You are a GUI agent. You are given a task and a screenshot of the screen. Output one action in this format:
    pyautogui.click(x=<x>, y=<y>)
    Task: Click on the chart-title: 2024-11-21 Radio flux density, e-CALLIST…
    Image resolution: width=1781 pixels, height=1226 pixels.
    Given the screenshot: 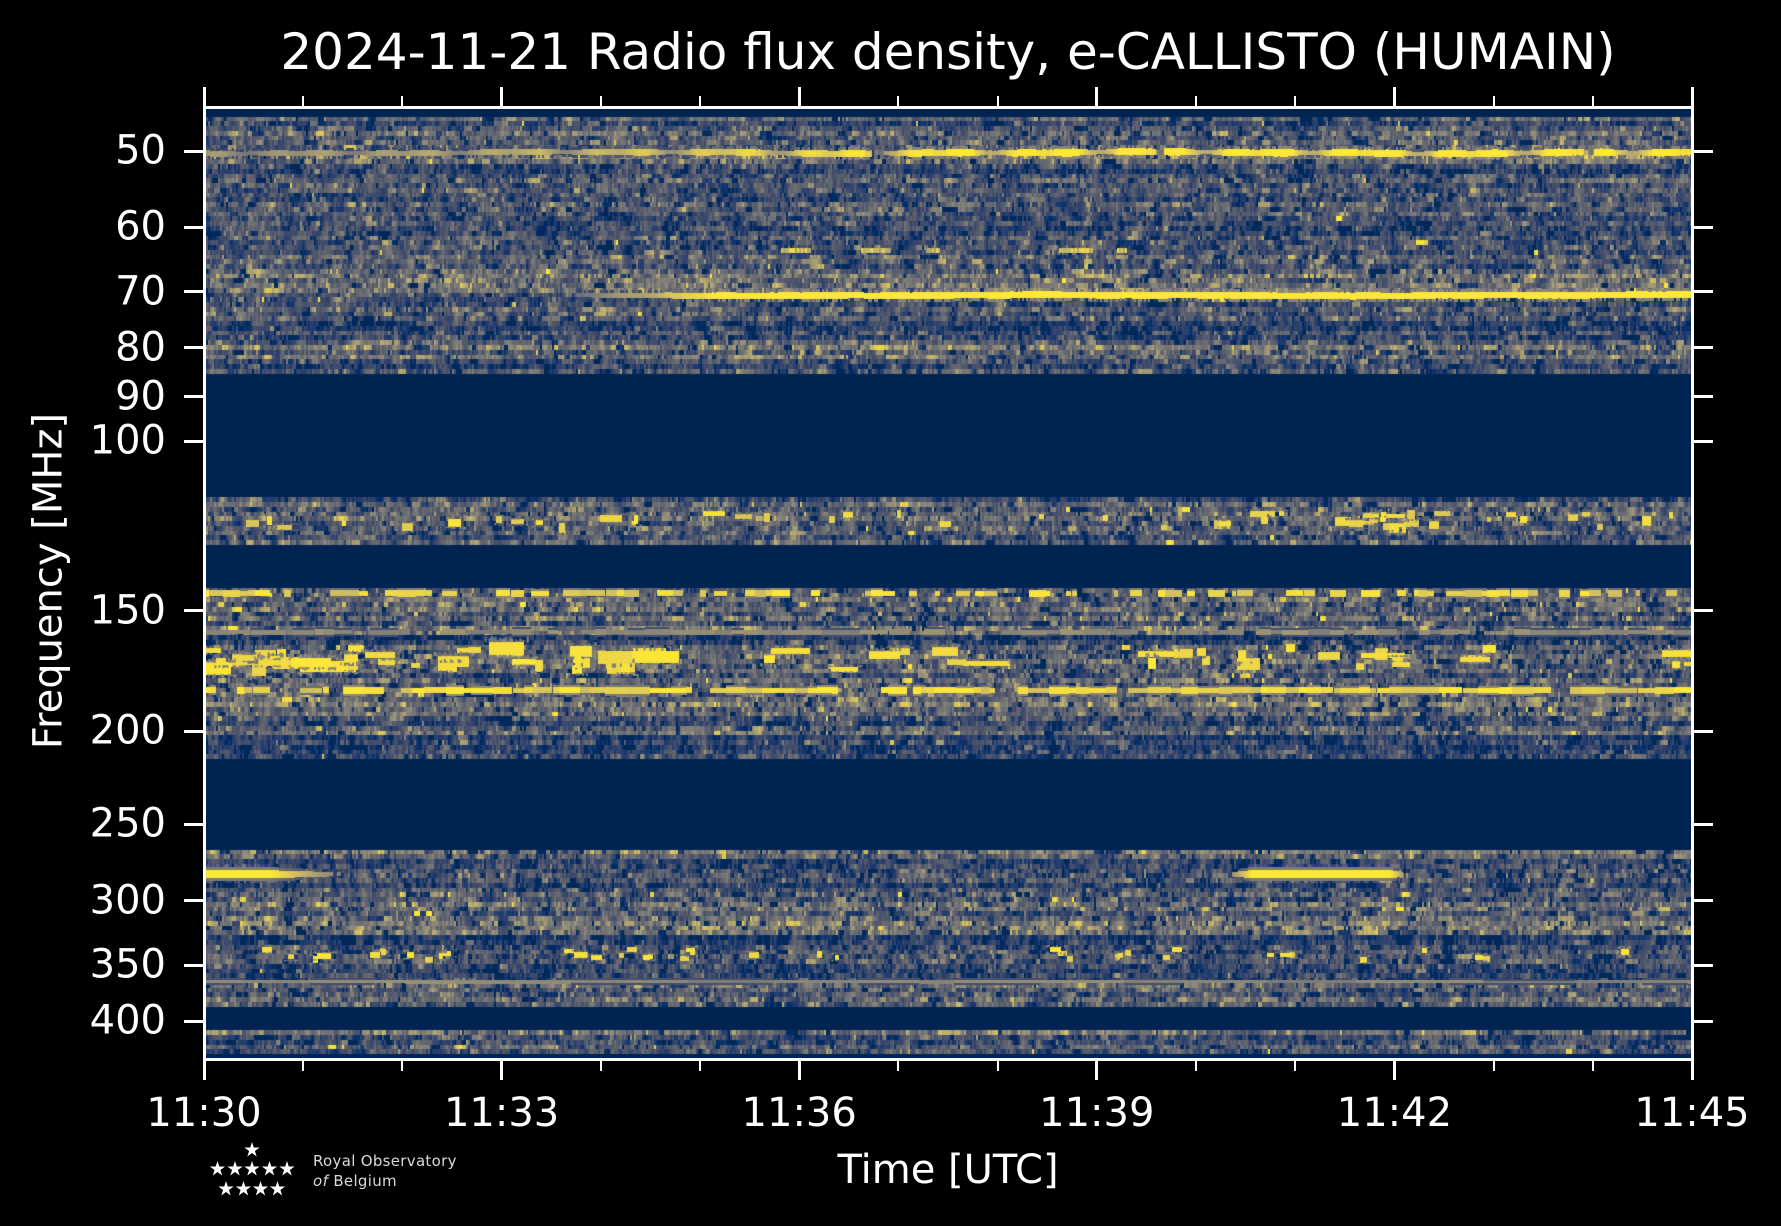 What is the action you would take?
    pyautogui.click(x=948, y=52)
    